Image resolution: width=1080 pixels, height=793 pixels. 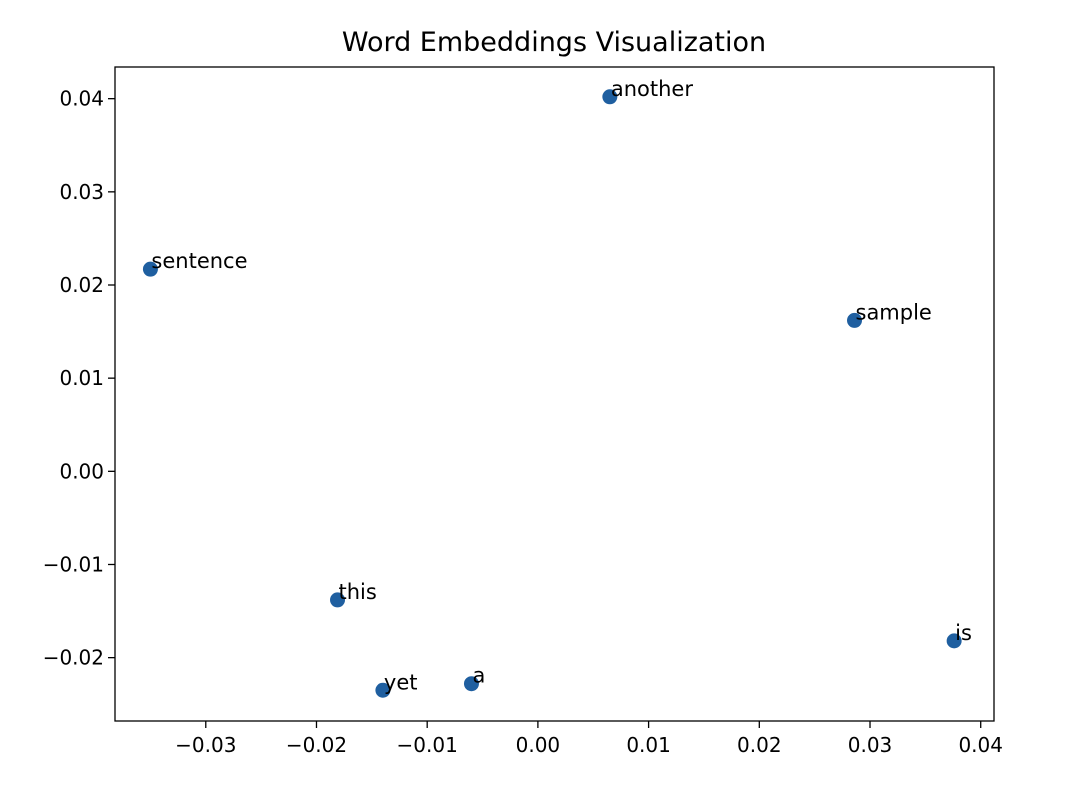 What do you see at coordinates (81, 285) in the screenshot?
I see `y-tick-label: 0.02` at bounding box center [81, 285].